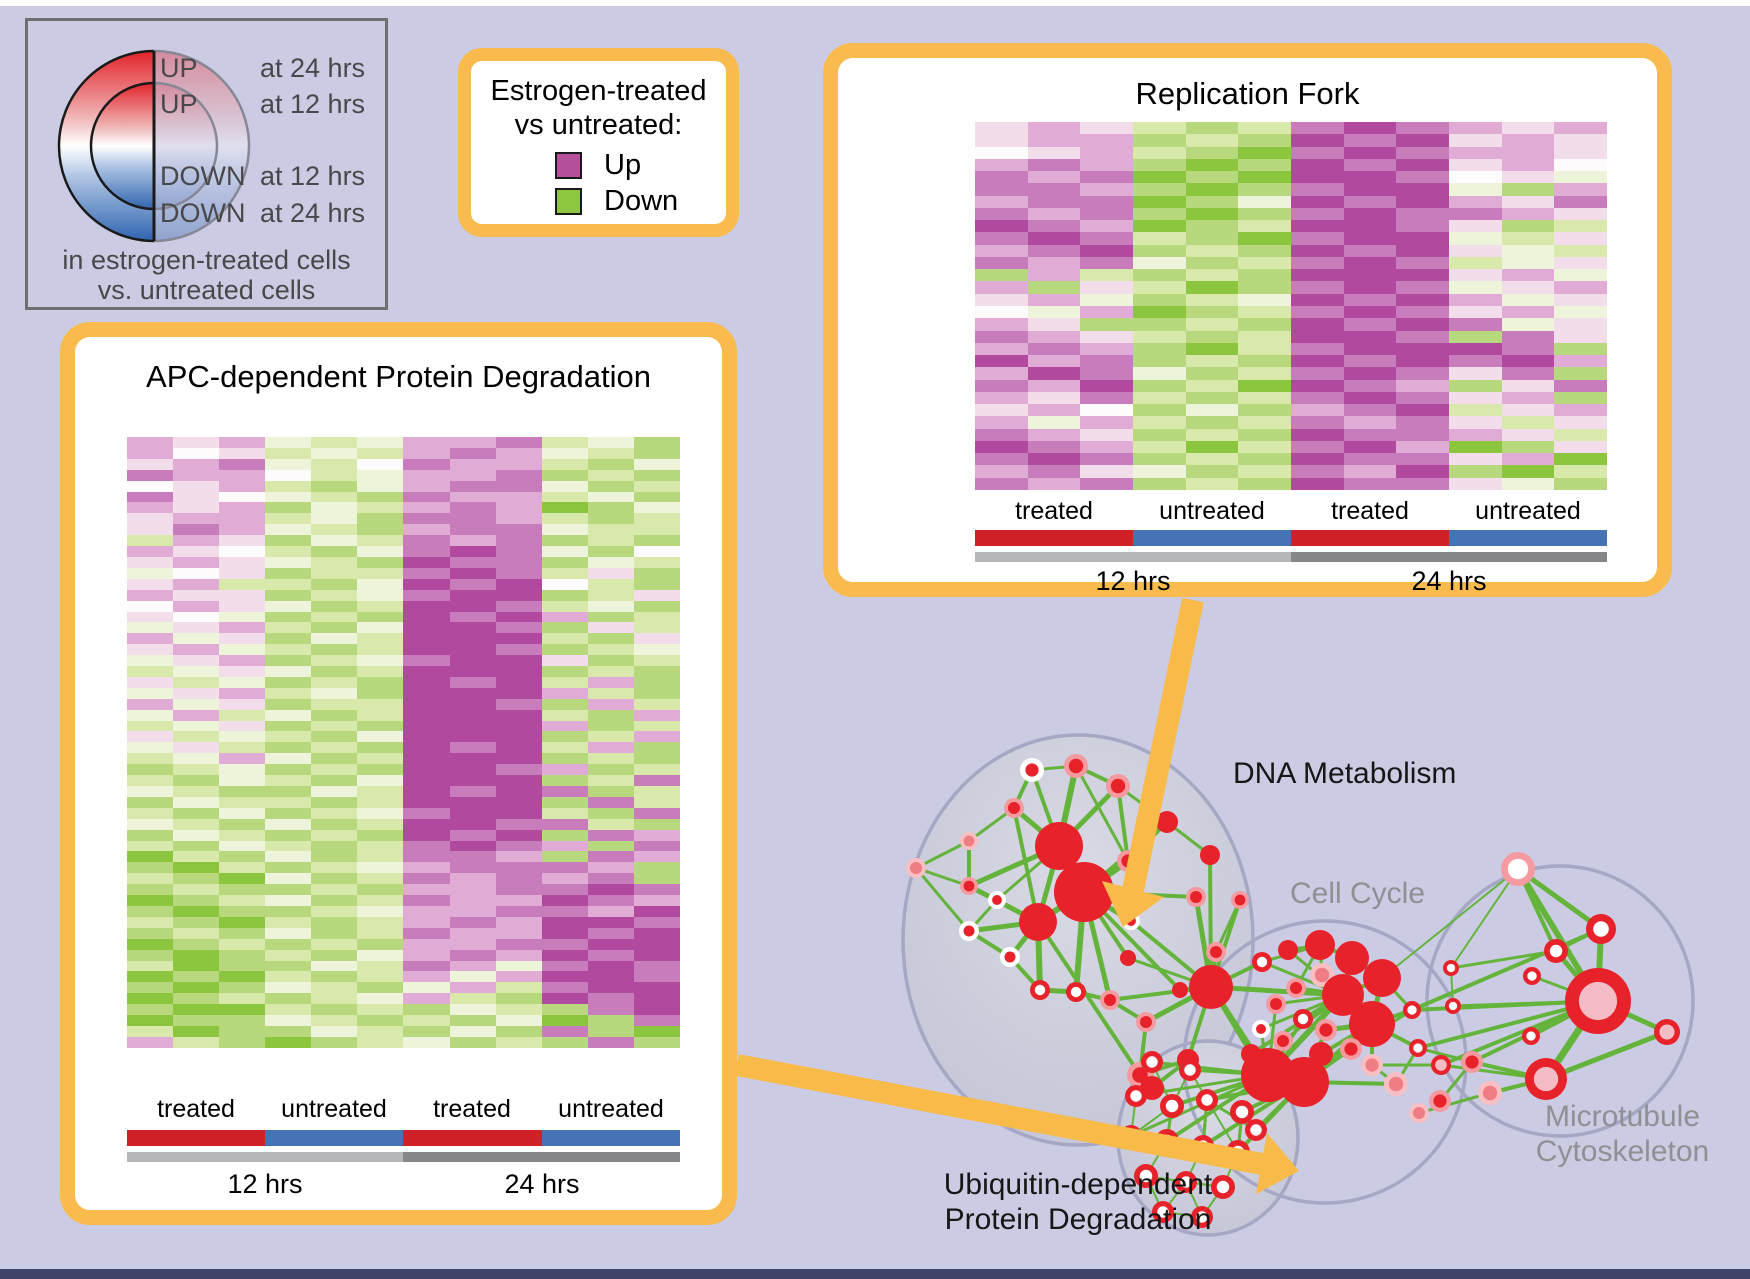 The image size is (1750, 1279). What do you see at coordinates (179, 104) in the screenshot?
I see `updown-up12-label: UP` at bounding box center [179, 104].